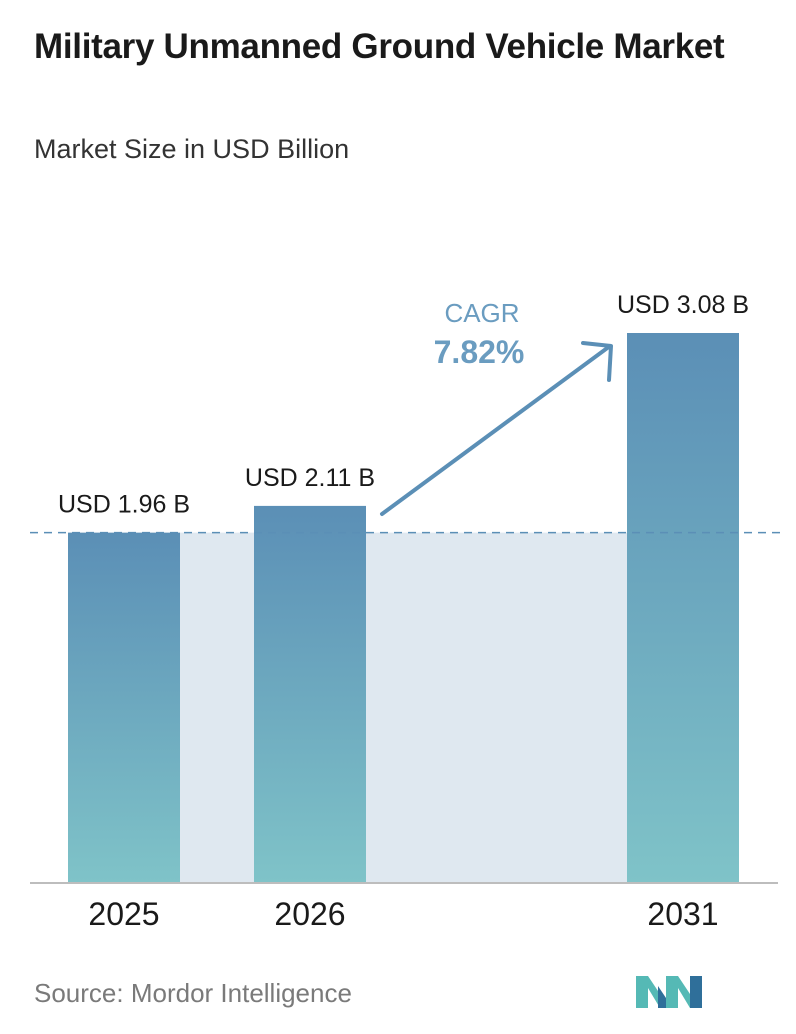 The height and width of the screenshot is (1034, 796). What do you see at coordinates (479, 352) in the screenshot?
I see `cagr-value: 7.82%` at bounding box center [479, 352].